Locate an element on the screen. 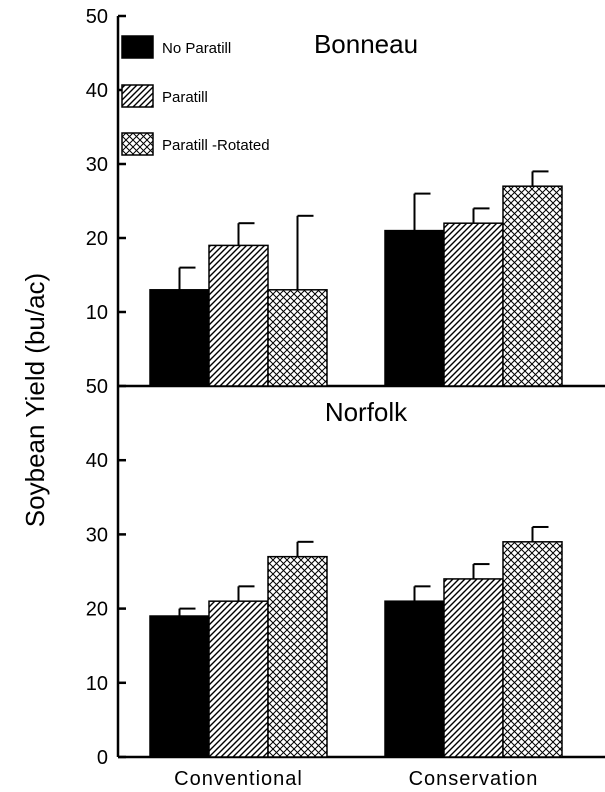  y-tick-label-norfolk: 50 is located at coordinates (97, 387).